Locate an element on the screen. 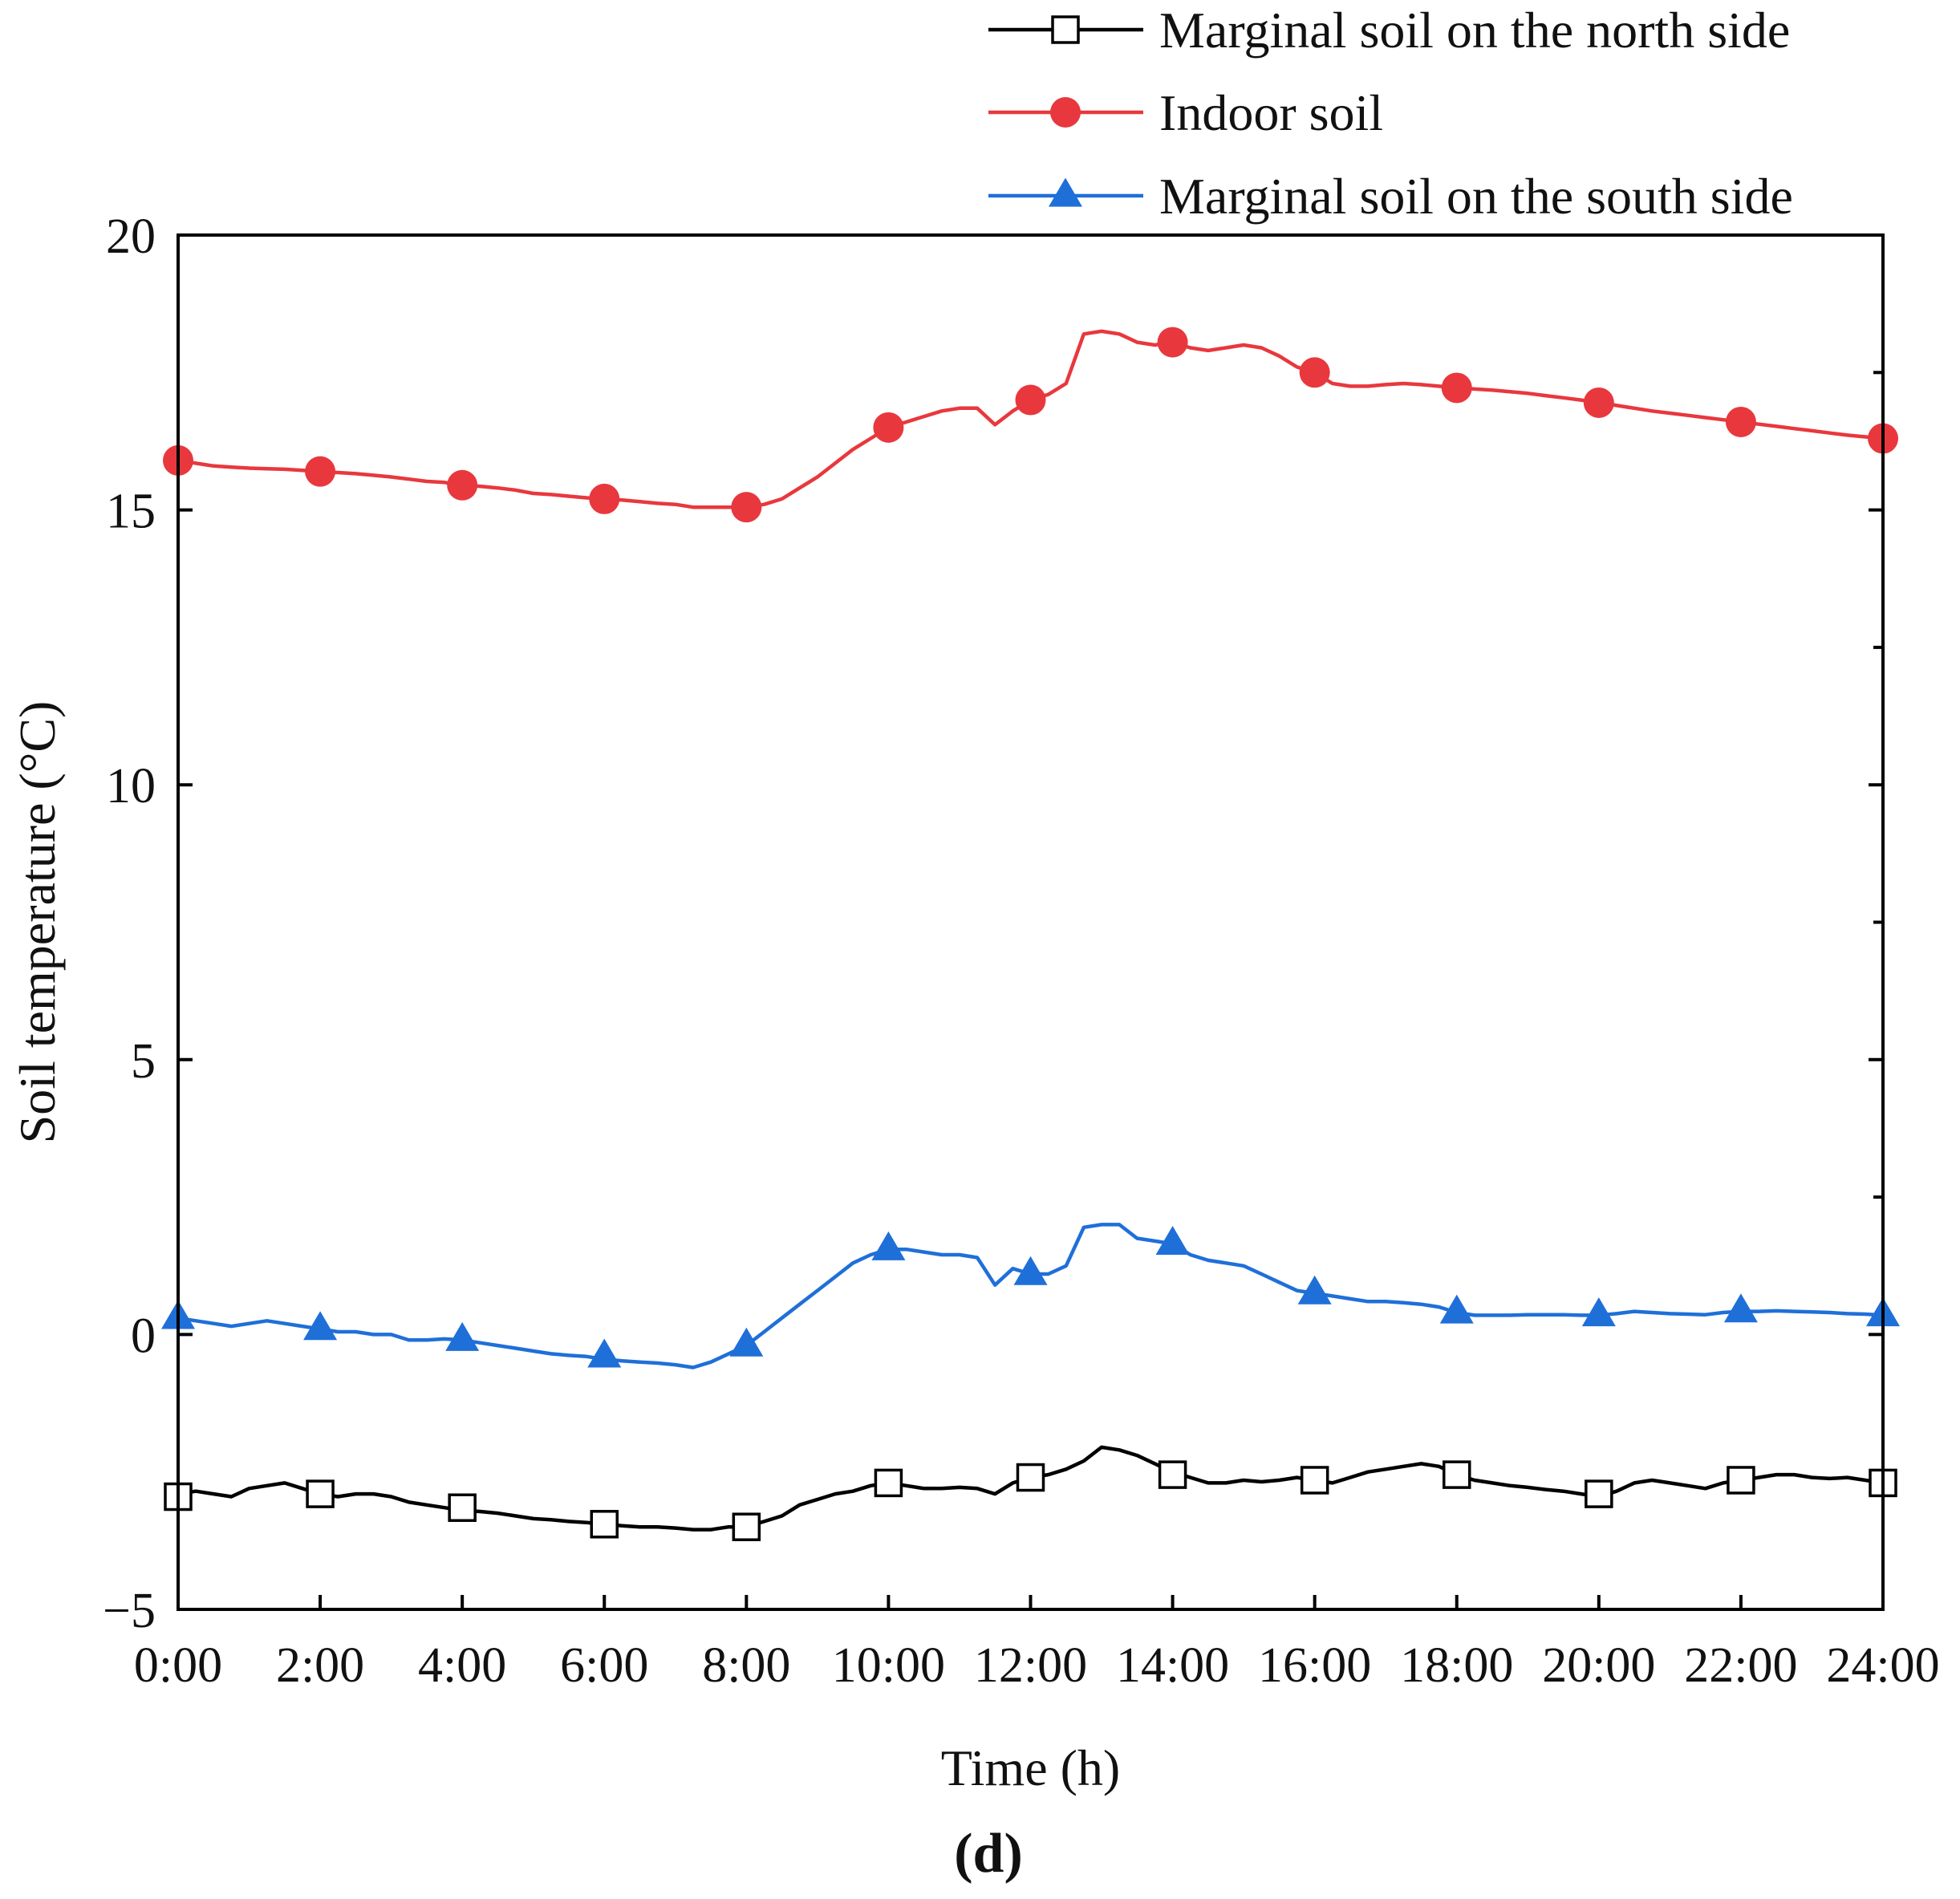 The width and height of the screenshot is (1960, 1899). x-axis-title: Time (h) is located at coordinates (1030, 1768).